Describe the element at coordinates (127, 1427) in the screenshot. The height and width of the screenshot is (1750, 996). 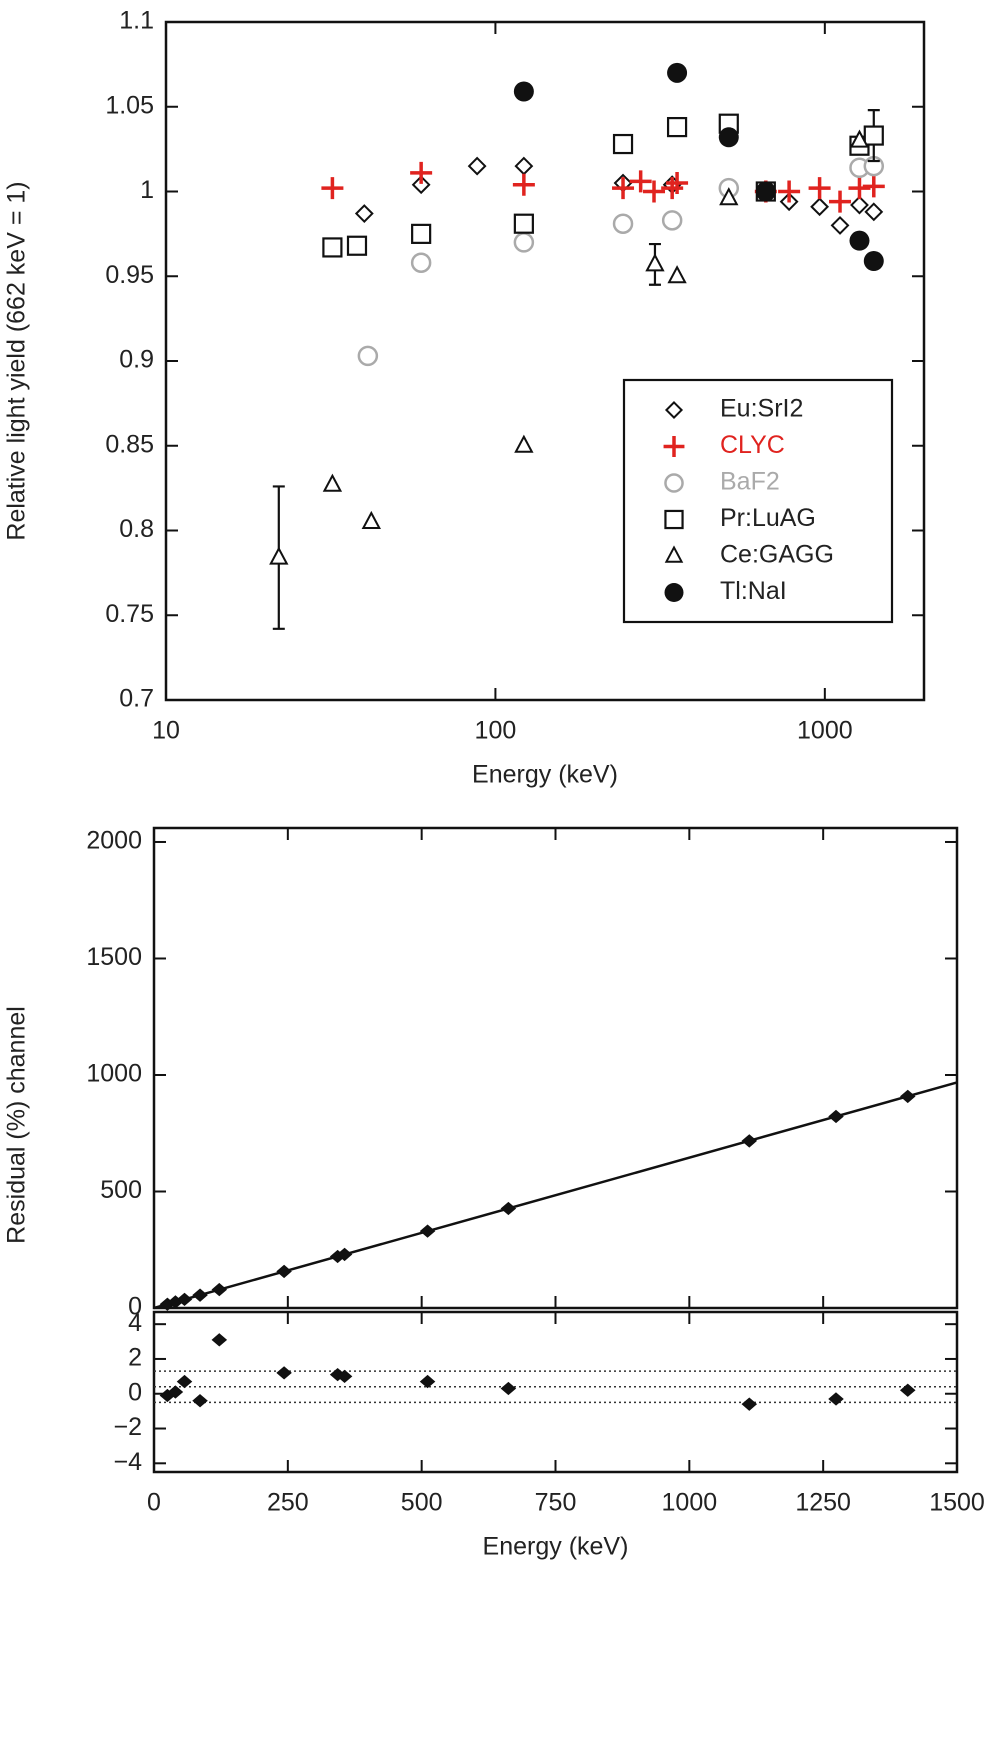
I see `y-tick-label: −2` at that location.